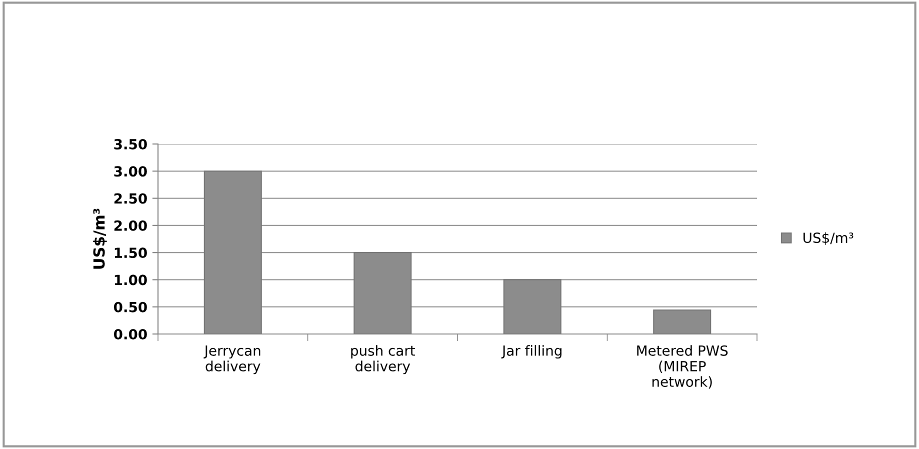  What do you see at coordinates (99, 238) in the screenshot?
I see `y-axis-title: US$/m³` at bounding box center [99, 238].